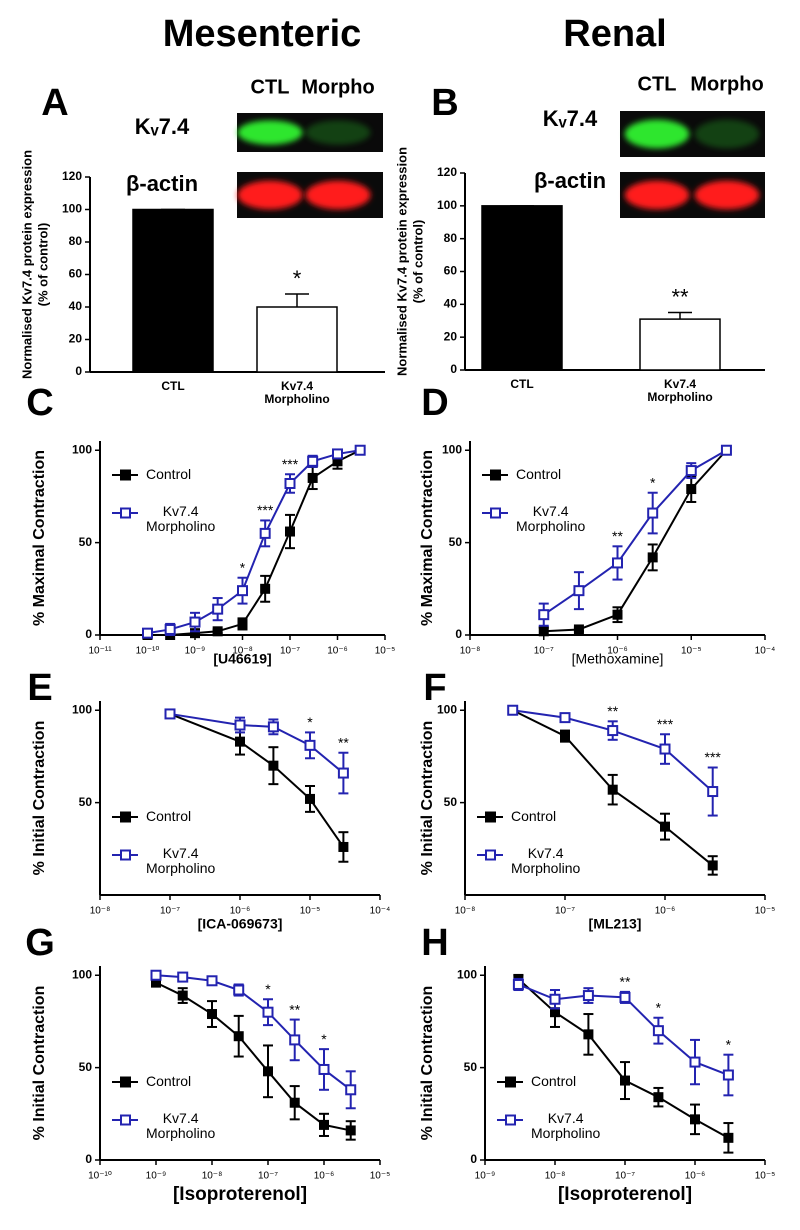 The image size is (800, 1230). I want to click on x-axis-label: [ICA-069673], so click(240, 924).